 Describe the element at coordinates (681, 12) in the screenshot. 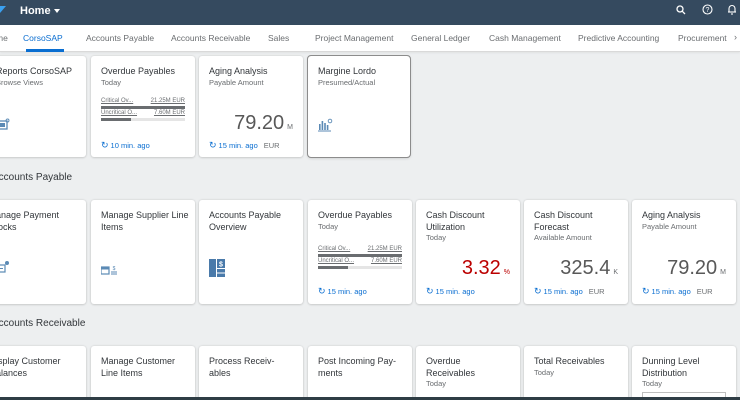

I see `search-icon` at that location.